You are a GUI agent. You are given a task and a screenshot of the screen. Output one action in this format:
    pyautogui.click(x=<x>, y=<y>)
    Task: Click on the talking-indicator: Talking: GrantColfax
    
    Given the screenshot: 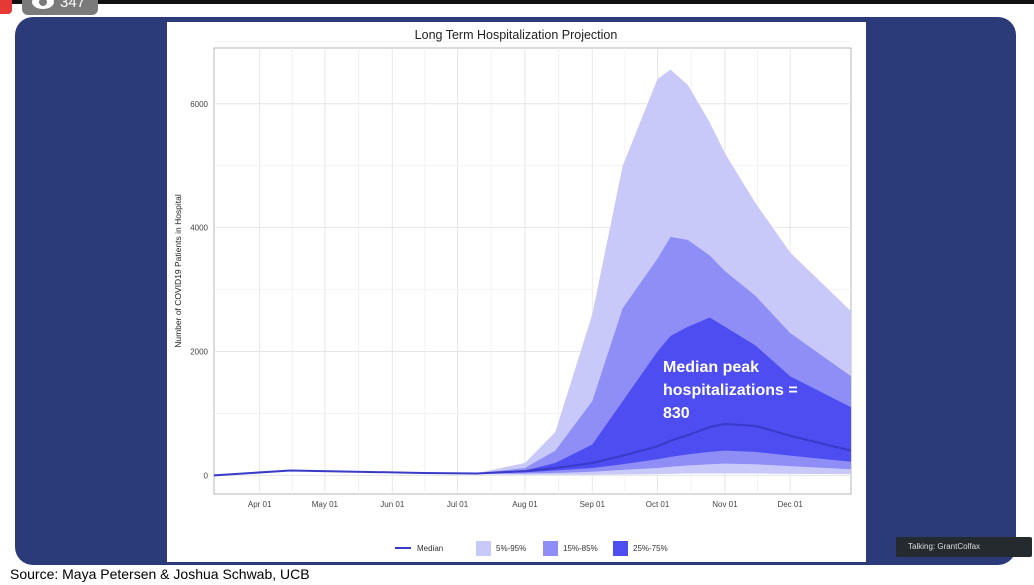 What is the action you would take?
    pyautogui.click(x=964, y=547)
    